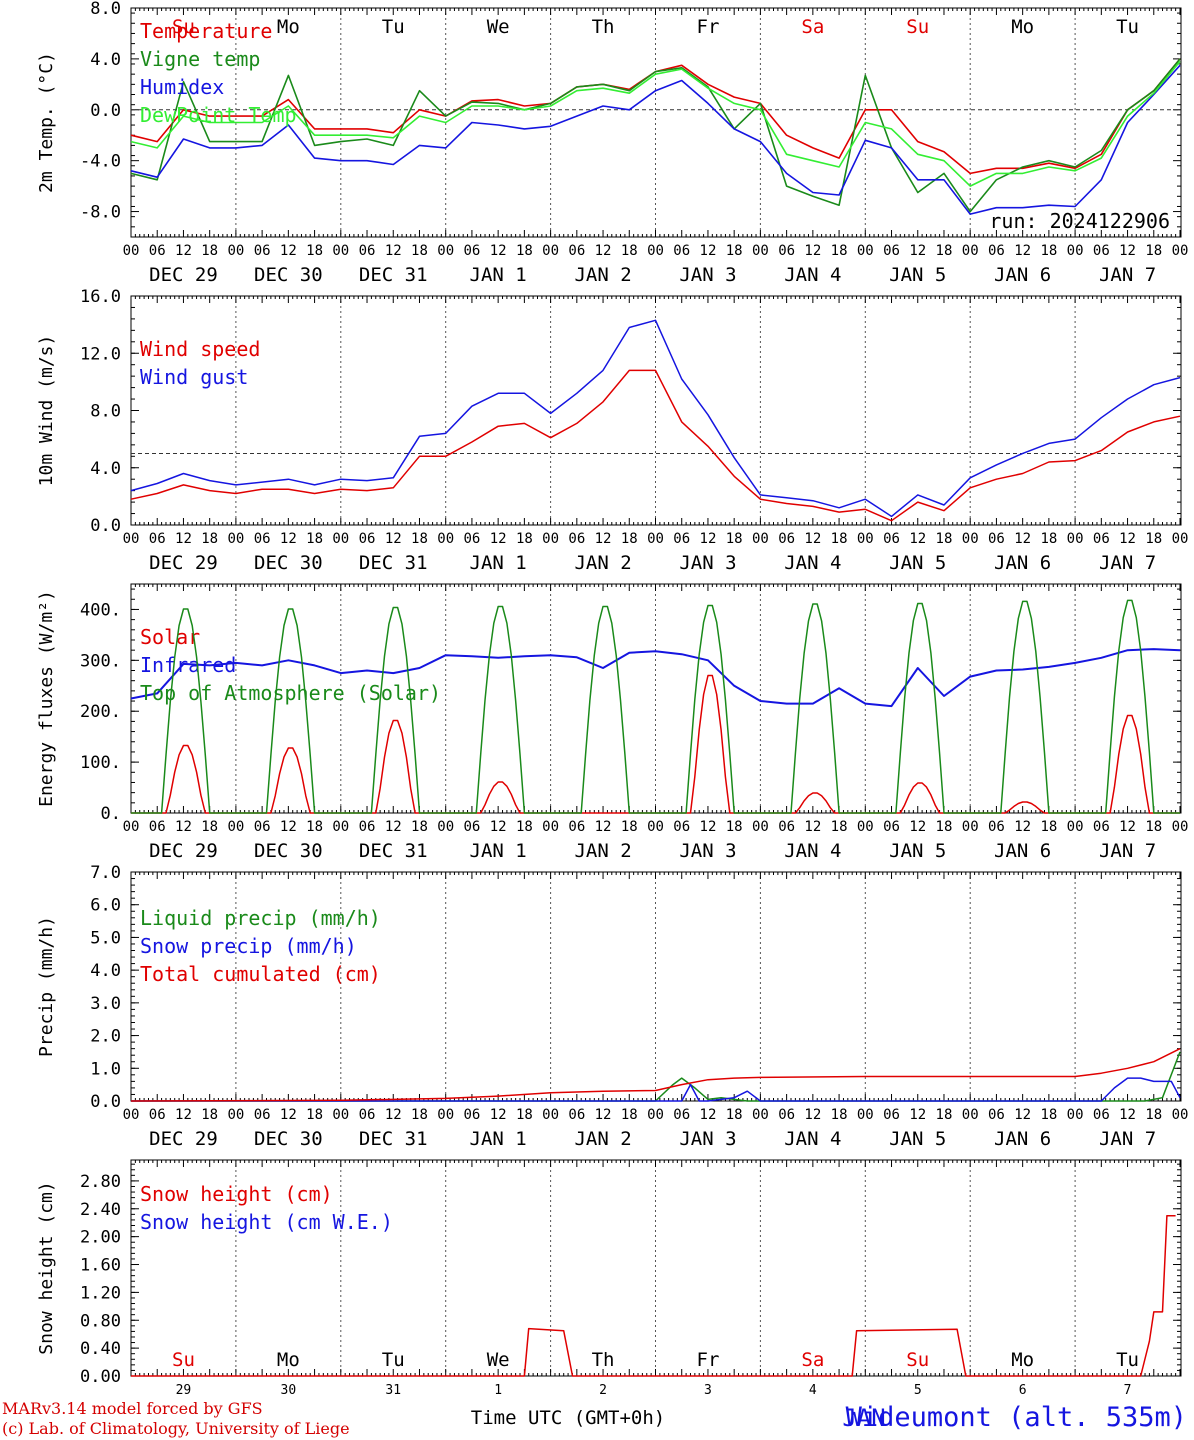 This screenshot has width=1194, height=1440. I want to click on day-number: 29, so click(184, 1390).